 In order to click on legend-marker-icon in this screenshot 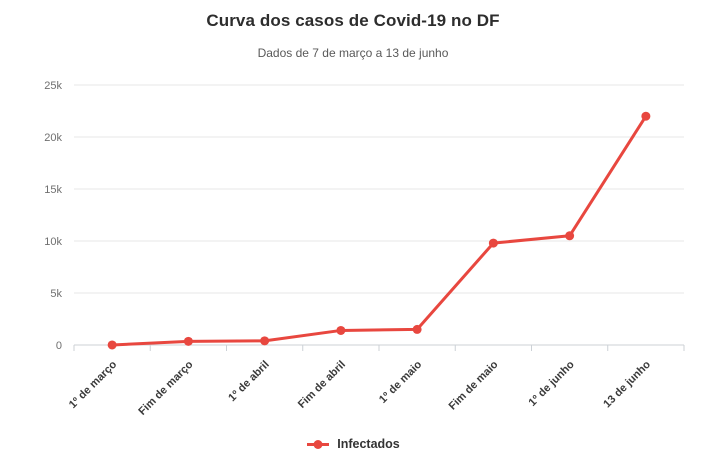, I will do `click(318, 444)`.